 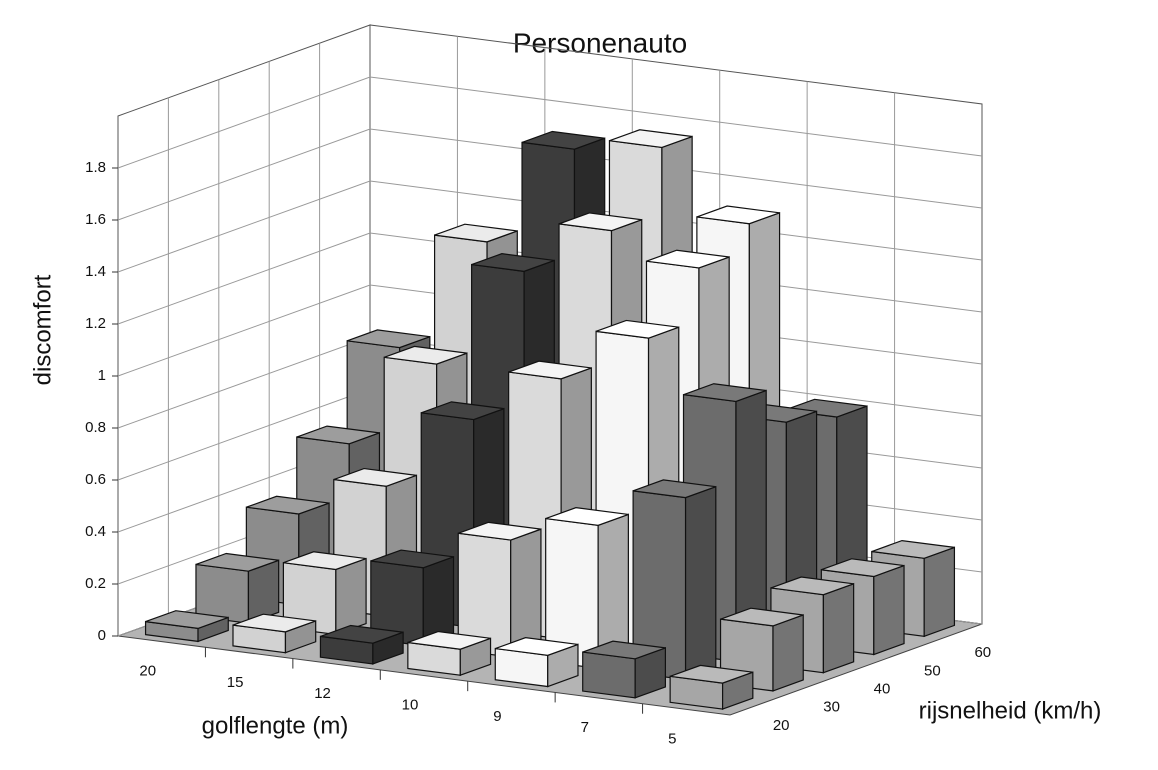 What do you see at coordinates (609, 675) in the screenshot?
I see `bar-front` at bounding box center [609, 675].